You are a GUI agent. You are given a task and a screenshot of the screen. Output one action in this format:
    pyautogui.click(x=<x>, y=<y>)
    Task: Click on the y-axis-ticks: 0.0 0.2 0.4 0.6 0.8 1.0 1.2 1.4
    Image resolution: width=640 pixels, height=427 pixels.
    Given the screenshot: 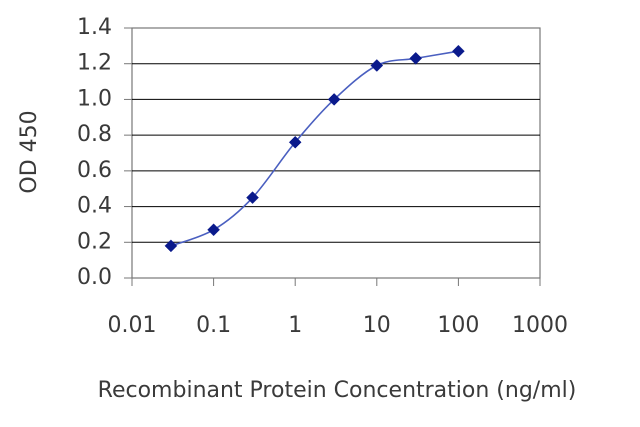 What is the action you would take?
    pyautogui.click(x=104, y=152)
    